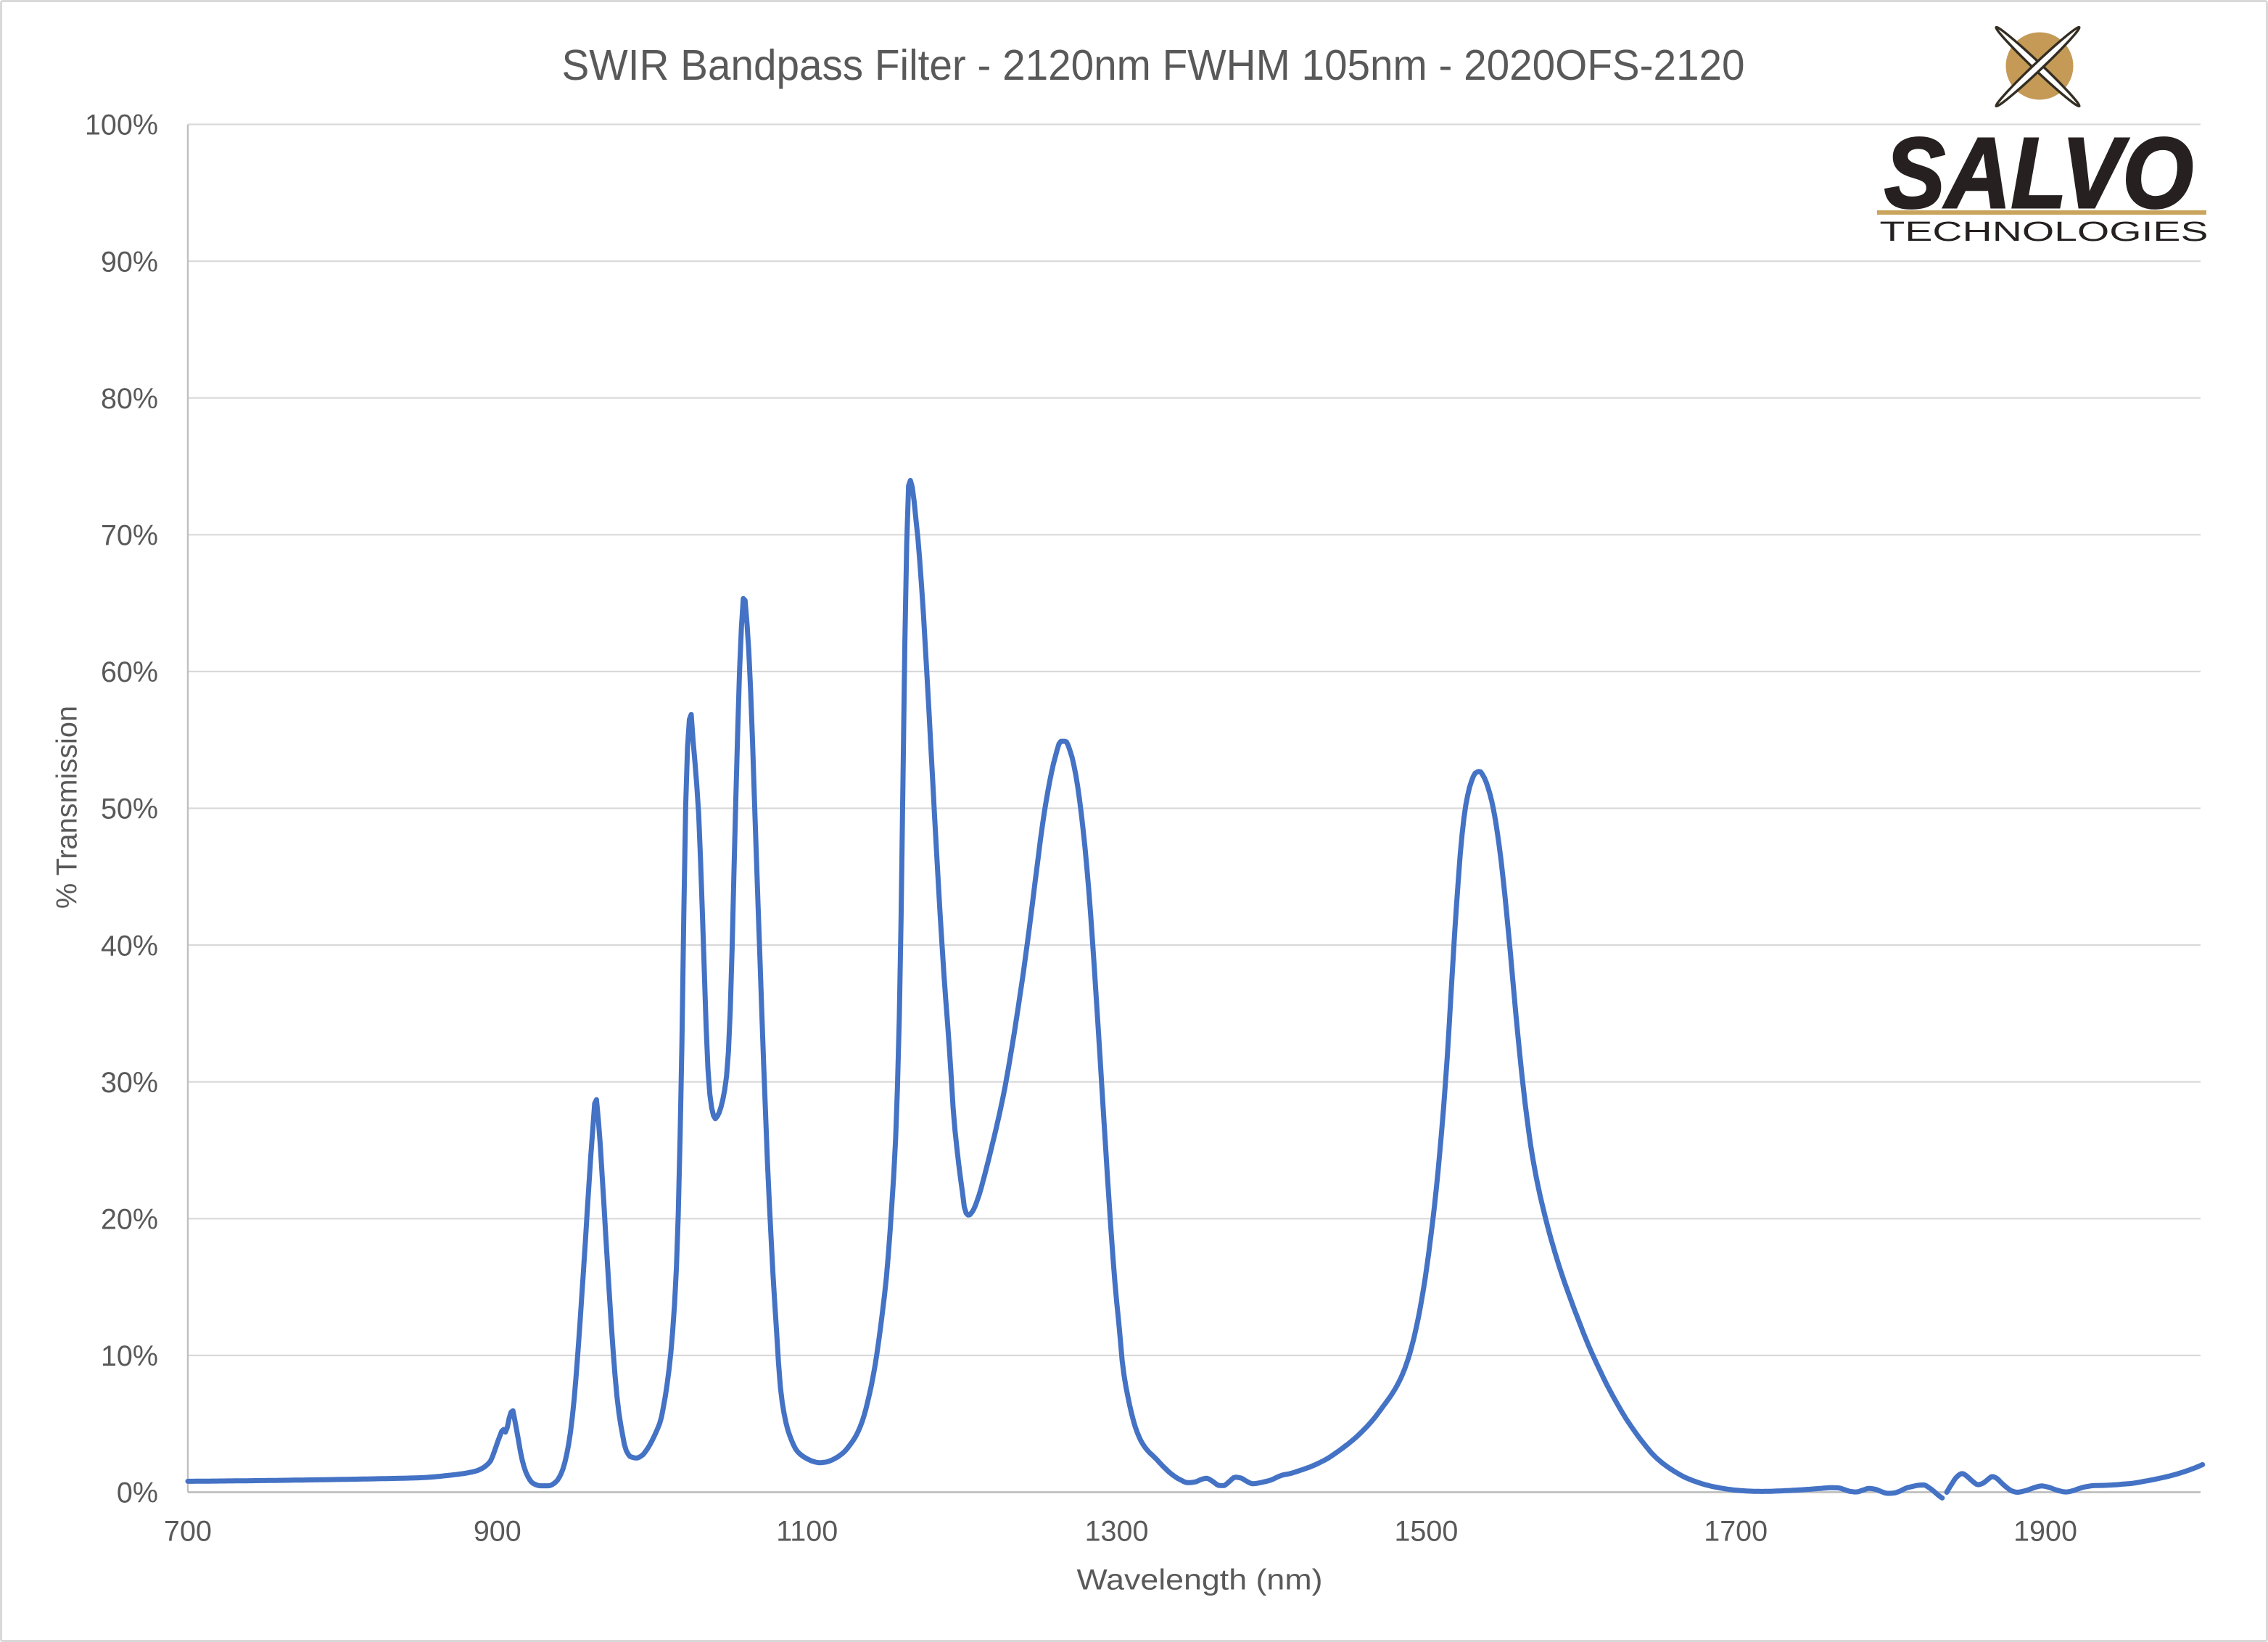  I want to click on svg-text: 60%, so click(129, 672).